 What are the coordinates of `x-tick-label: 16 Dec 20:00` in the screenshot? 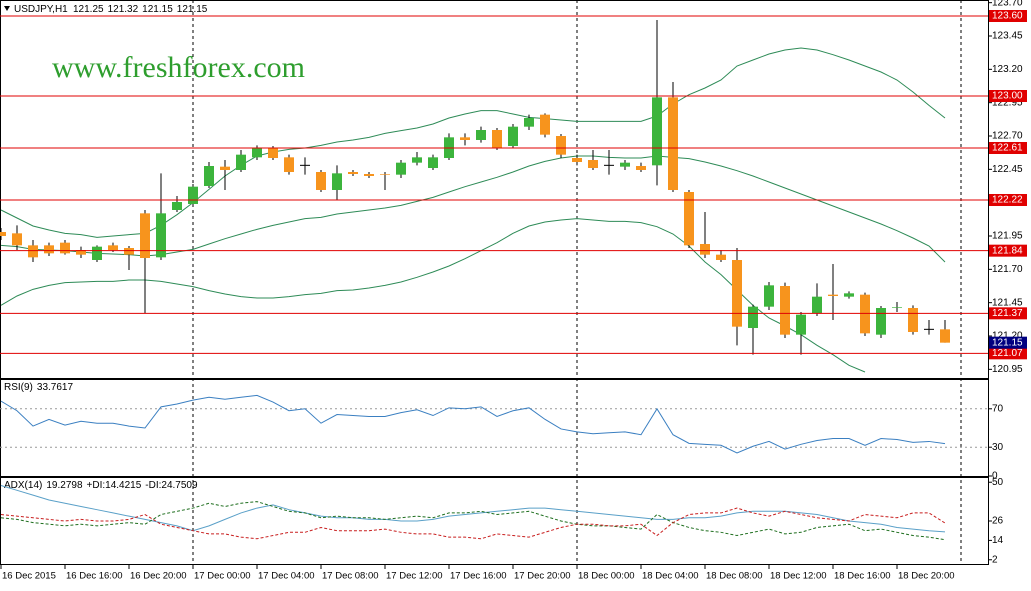 It's located at (158, 576).